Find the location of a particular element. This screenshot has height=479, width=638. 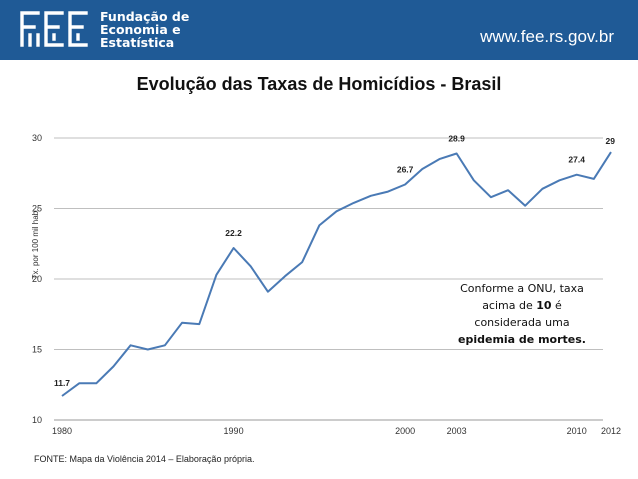

y-axis-label: Tx. por 100 mil hab. is located at coordinates (35, 244).